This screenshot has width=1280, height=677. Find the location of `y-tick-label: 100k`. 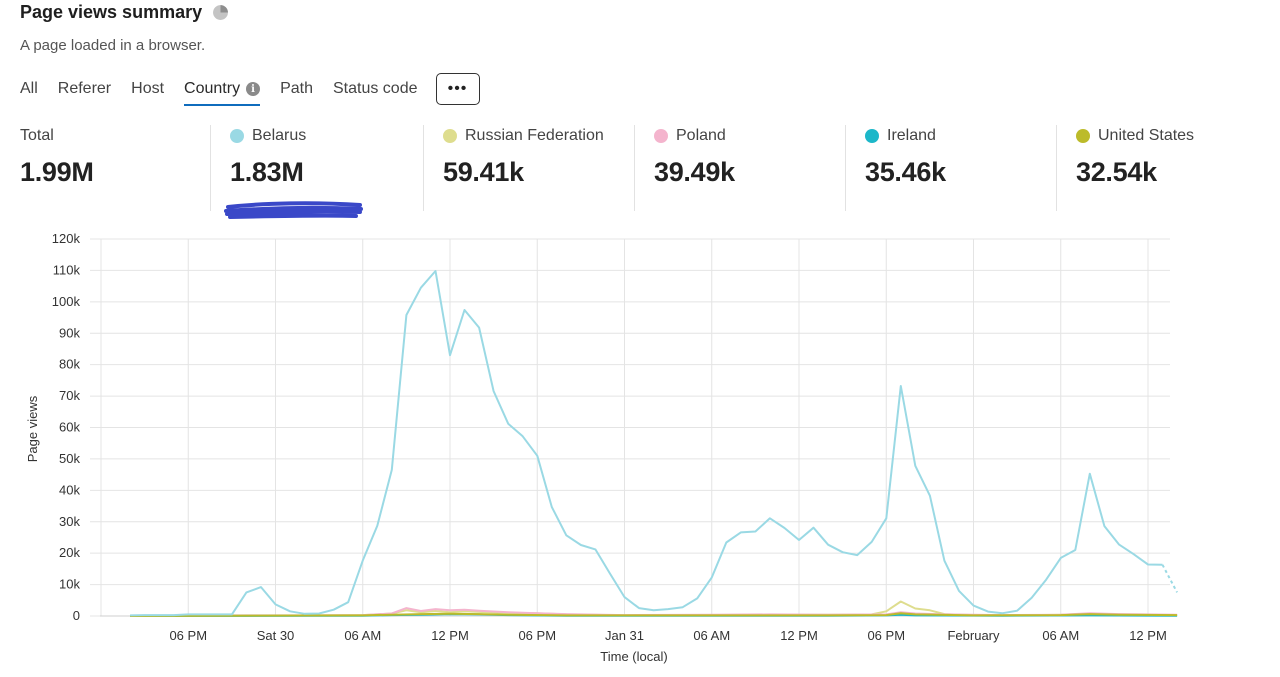

y-tick-label: 100k is located at coordinates (66, 301).